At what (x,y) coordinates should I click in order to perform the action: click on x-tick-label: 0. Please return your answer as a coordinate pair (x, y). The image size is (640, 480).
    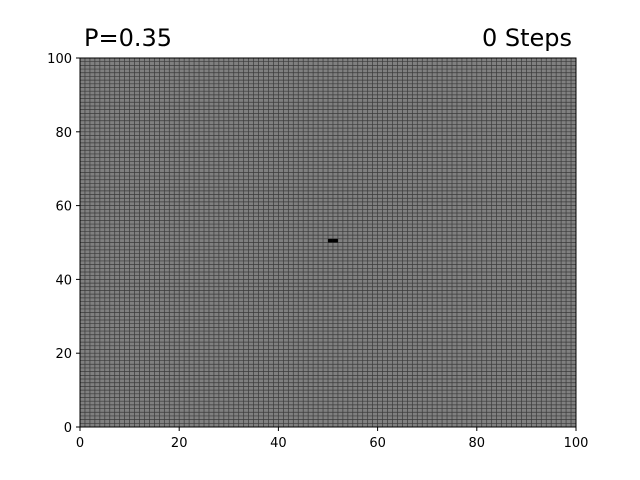
    Looking at the image, I should click on (80, 443).